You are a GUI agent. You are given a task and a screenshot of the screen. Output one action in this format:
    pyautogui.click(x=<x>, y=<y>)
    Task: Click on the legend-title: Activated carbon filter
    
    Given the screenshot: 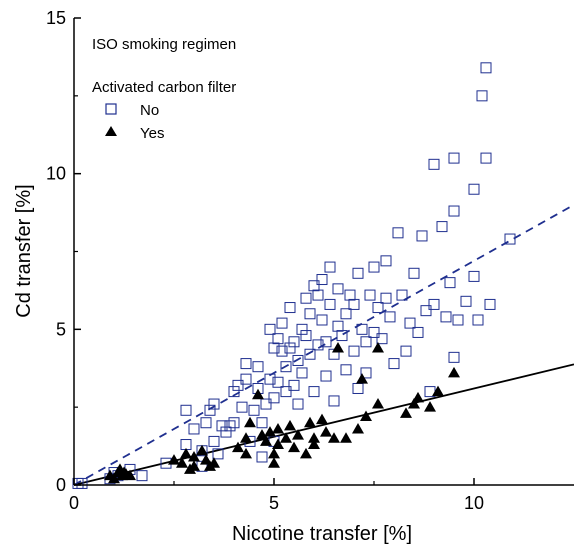 What is the action you would take?
    pyautogui.click(x=164, y=87)
    